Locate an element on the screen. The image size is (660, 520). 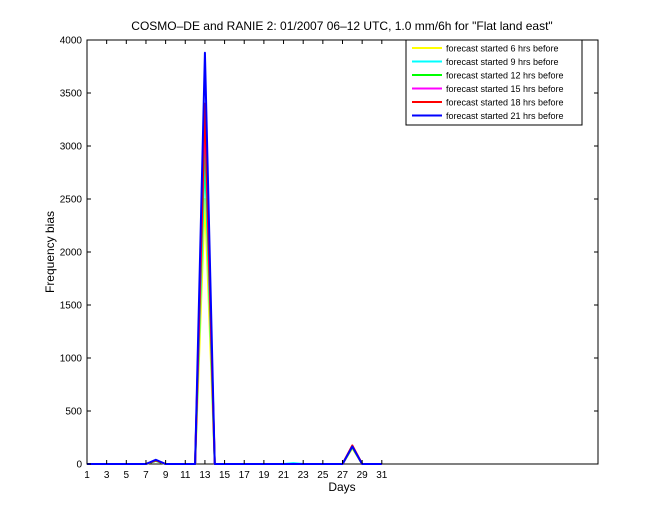
y-tick-label: 4000 is located at coordinates (71, 41).